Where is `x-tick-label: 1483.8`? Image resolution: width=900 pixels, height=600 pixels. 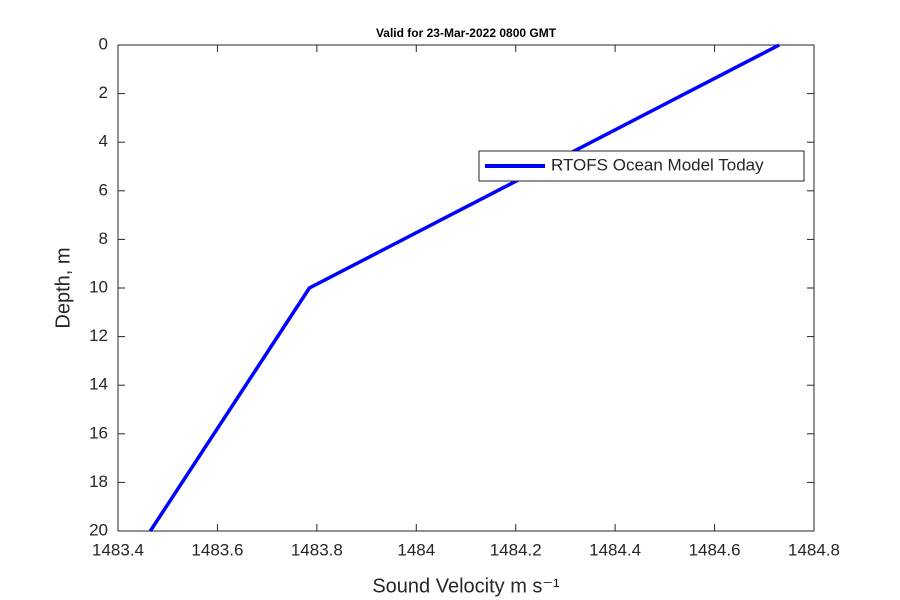 x-tick-label: 1483.8 is located at coordinates (317, 549).